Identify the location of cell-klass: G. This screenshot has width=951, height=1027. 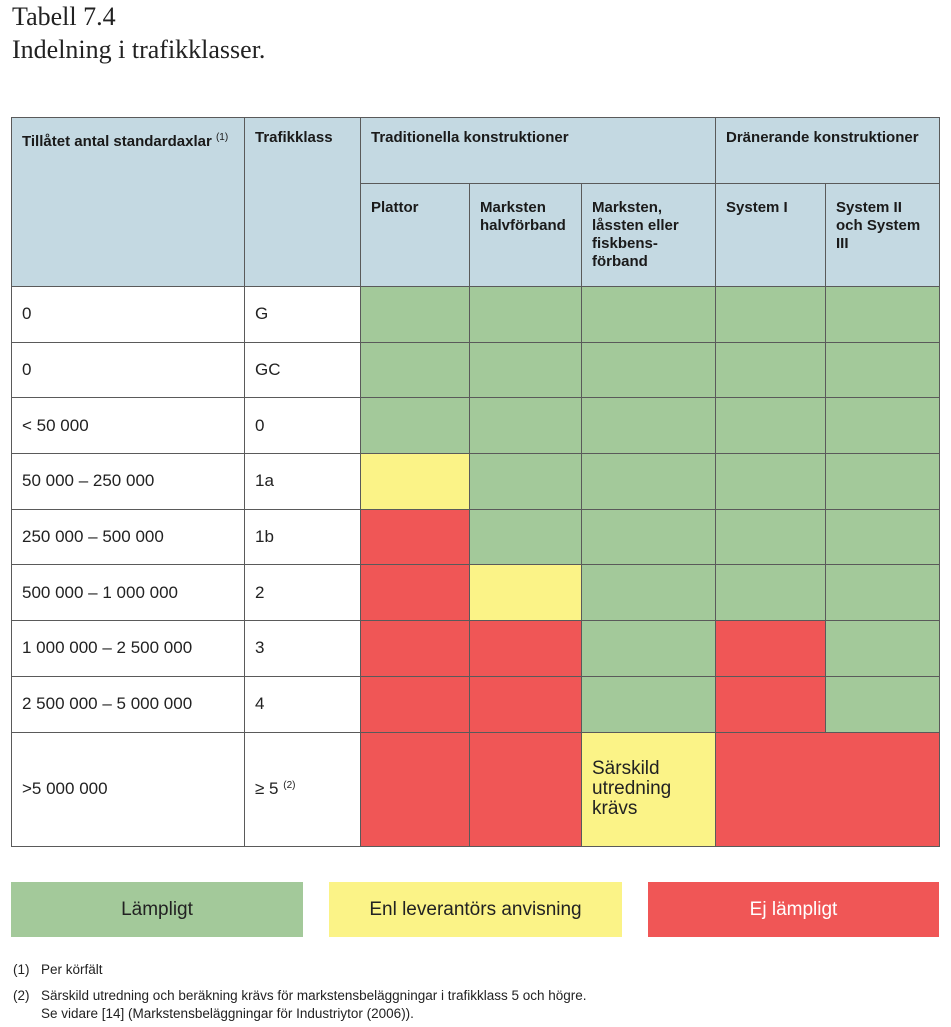
(302, 314).